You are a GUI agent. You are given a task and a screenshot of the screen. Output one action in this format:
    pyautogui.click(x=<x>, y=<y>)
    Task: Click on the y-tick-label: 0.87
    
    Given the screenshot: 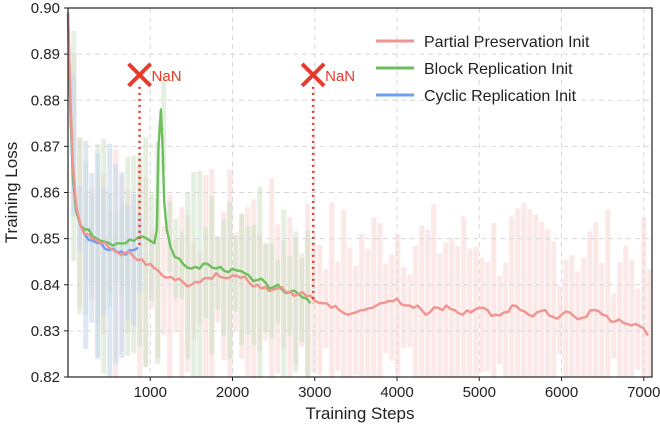 What is the action you would take?
    pyautogui.click(x=45, y=146)
    